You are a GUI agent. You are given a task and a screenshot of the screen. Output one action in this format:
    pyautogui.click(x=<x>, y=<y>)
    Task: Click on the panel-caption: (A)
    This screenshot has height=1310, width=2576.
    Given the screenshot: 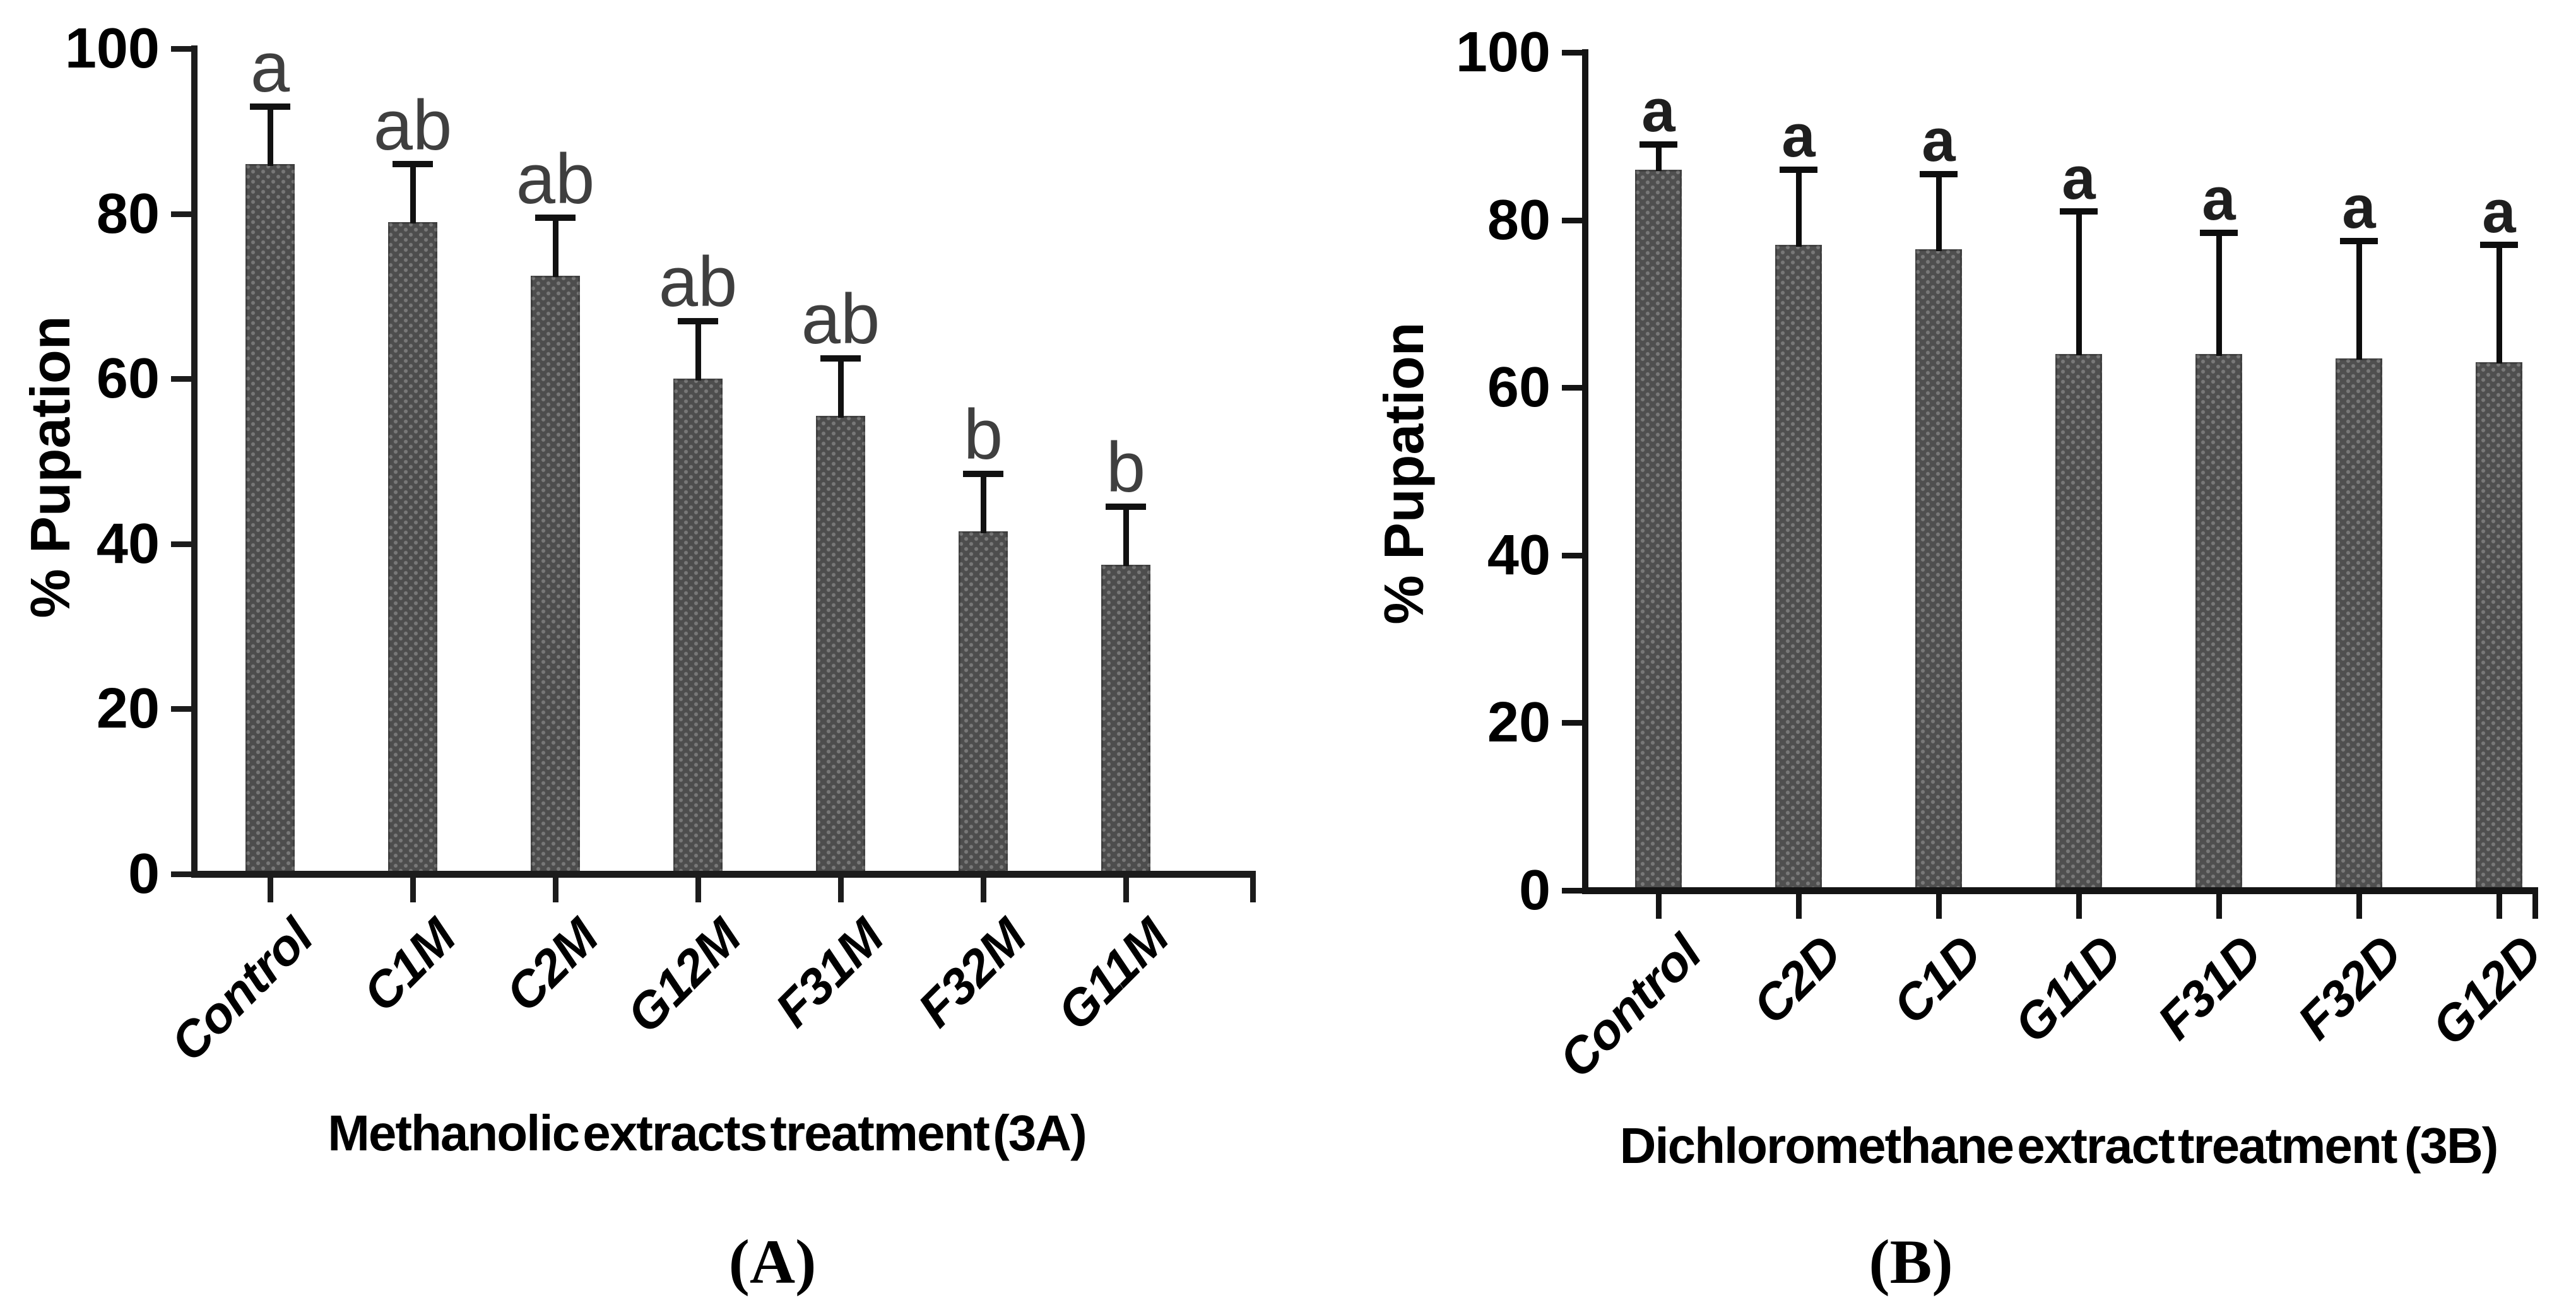 What is the action you would take?
    pyautogui.click(x=773, y=1262)
    